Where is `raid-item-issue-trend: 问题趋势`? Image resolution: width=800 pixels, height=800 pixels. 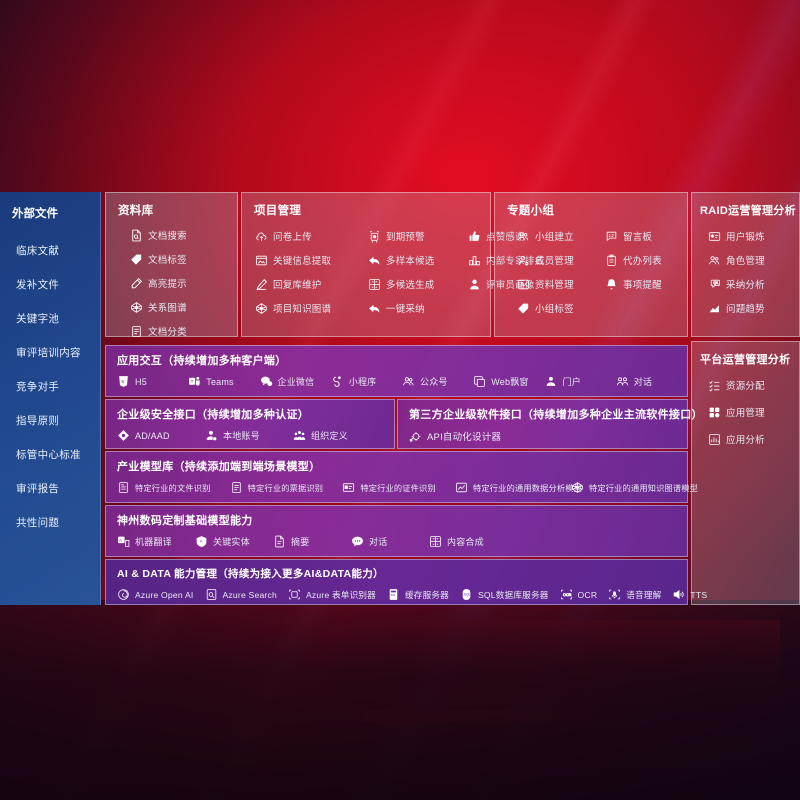
raid-item-issue-trend: 问题趋势 is located at coordinates (753, 308).